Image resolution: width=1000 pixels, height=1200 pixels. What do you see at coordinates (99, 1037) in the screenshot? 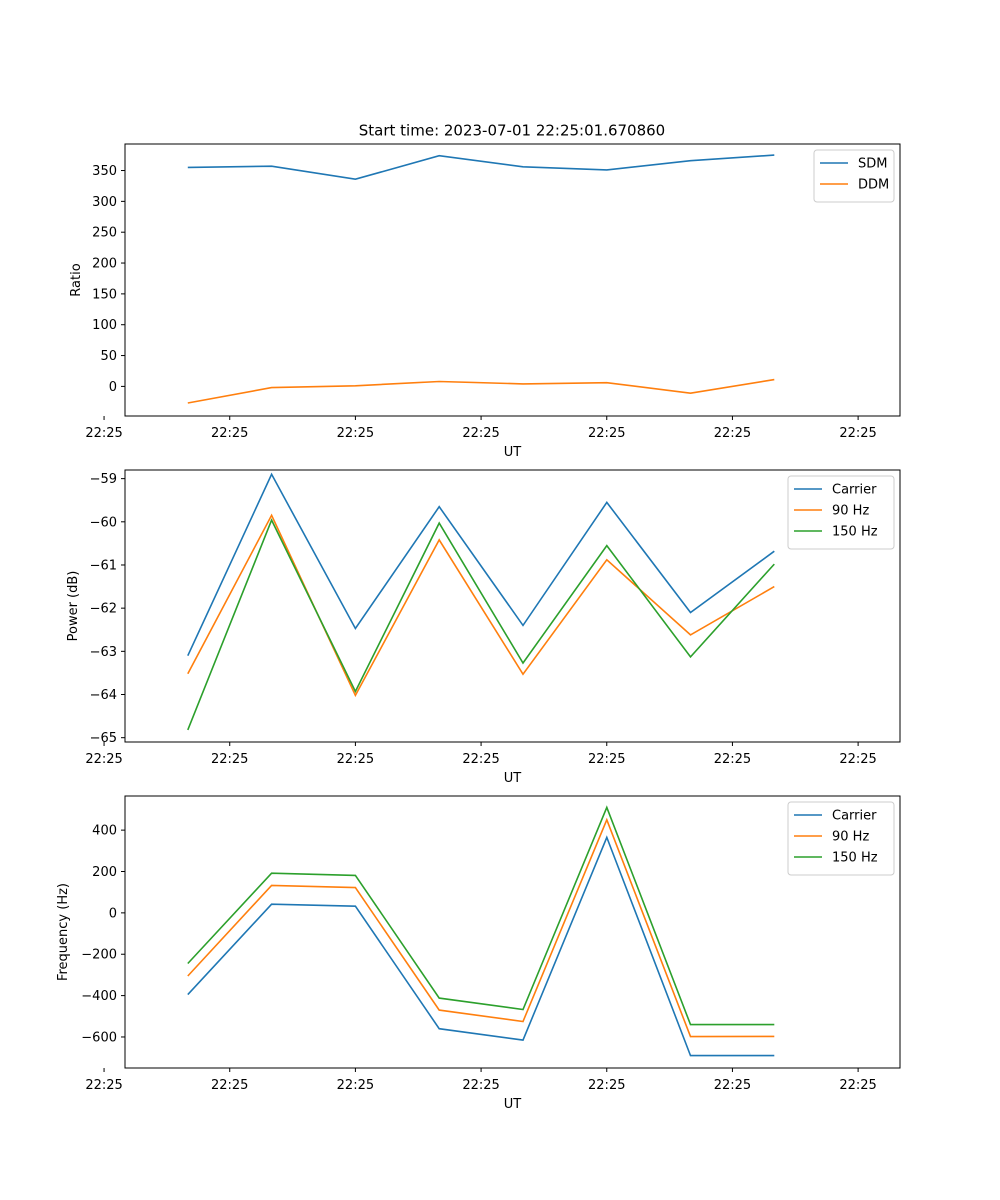
I see `y-tick-label: −600` at bounding box center [99, 1037].